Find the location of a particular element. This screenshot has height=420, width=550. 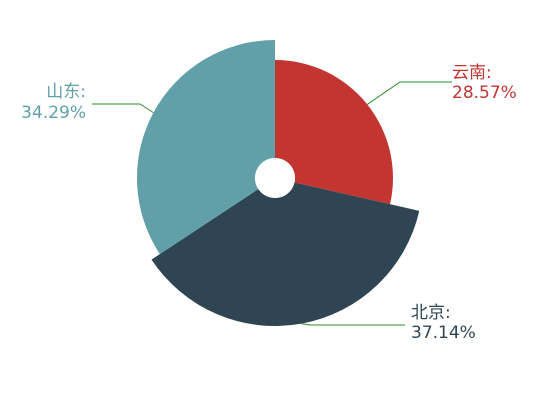

slice-label-name-3: 山东: is located at coordinates (66, 92).